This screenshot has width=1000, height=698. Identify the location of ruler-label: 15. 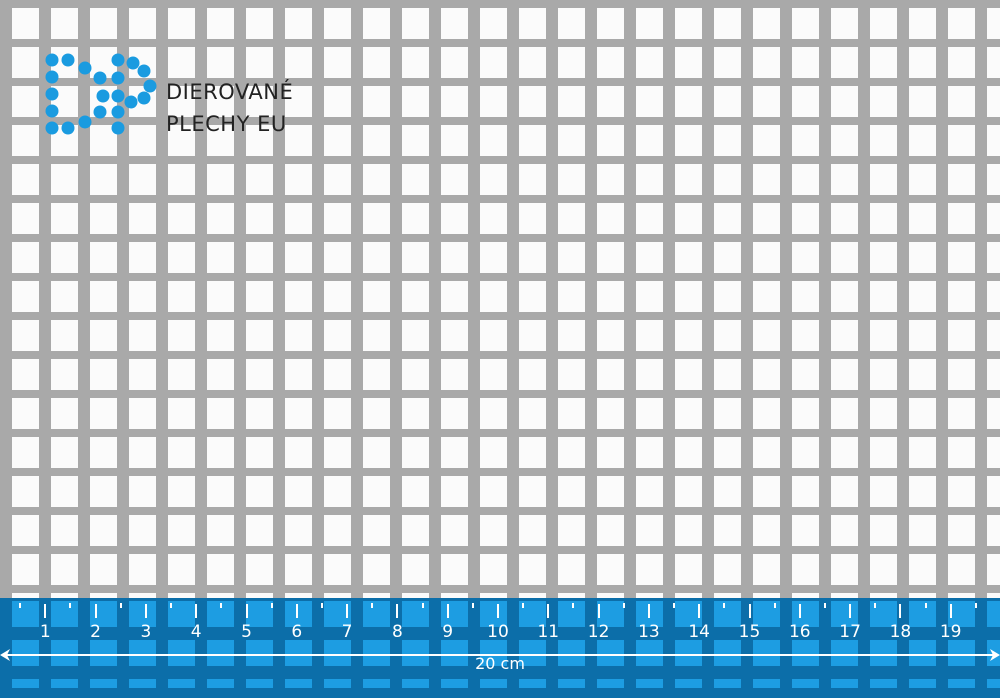
(749, 632).